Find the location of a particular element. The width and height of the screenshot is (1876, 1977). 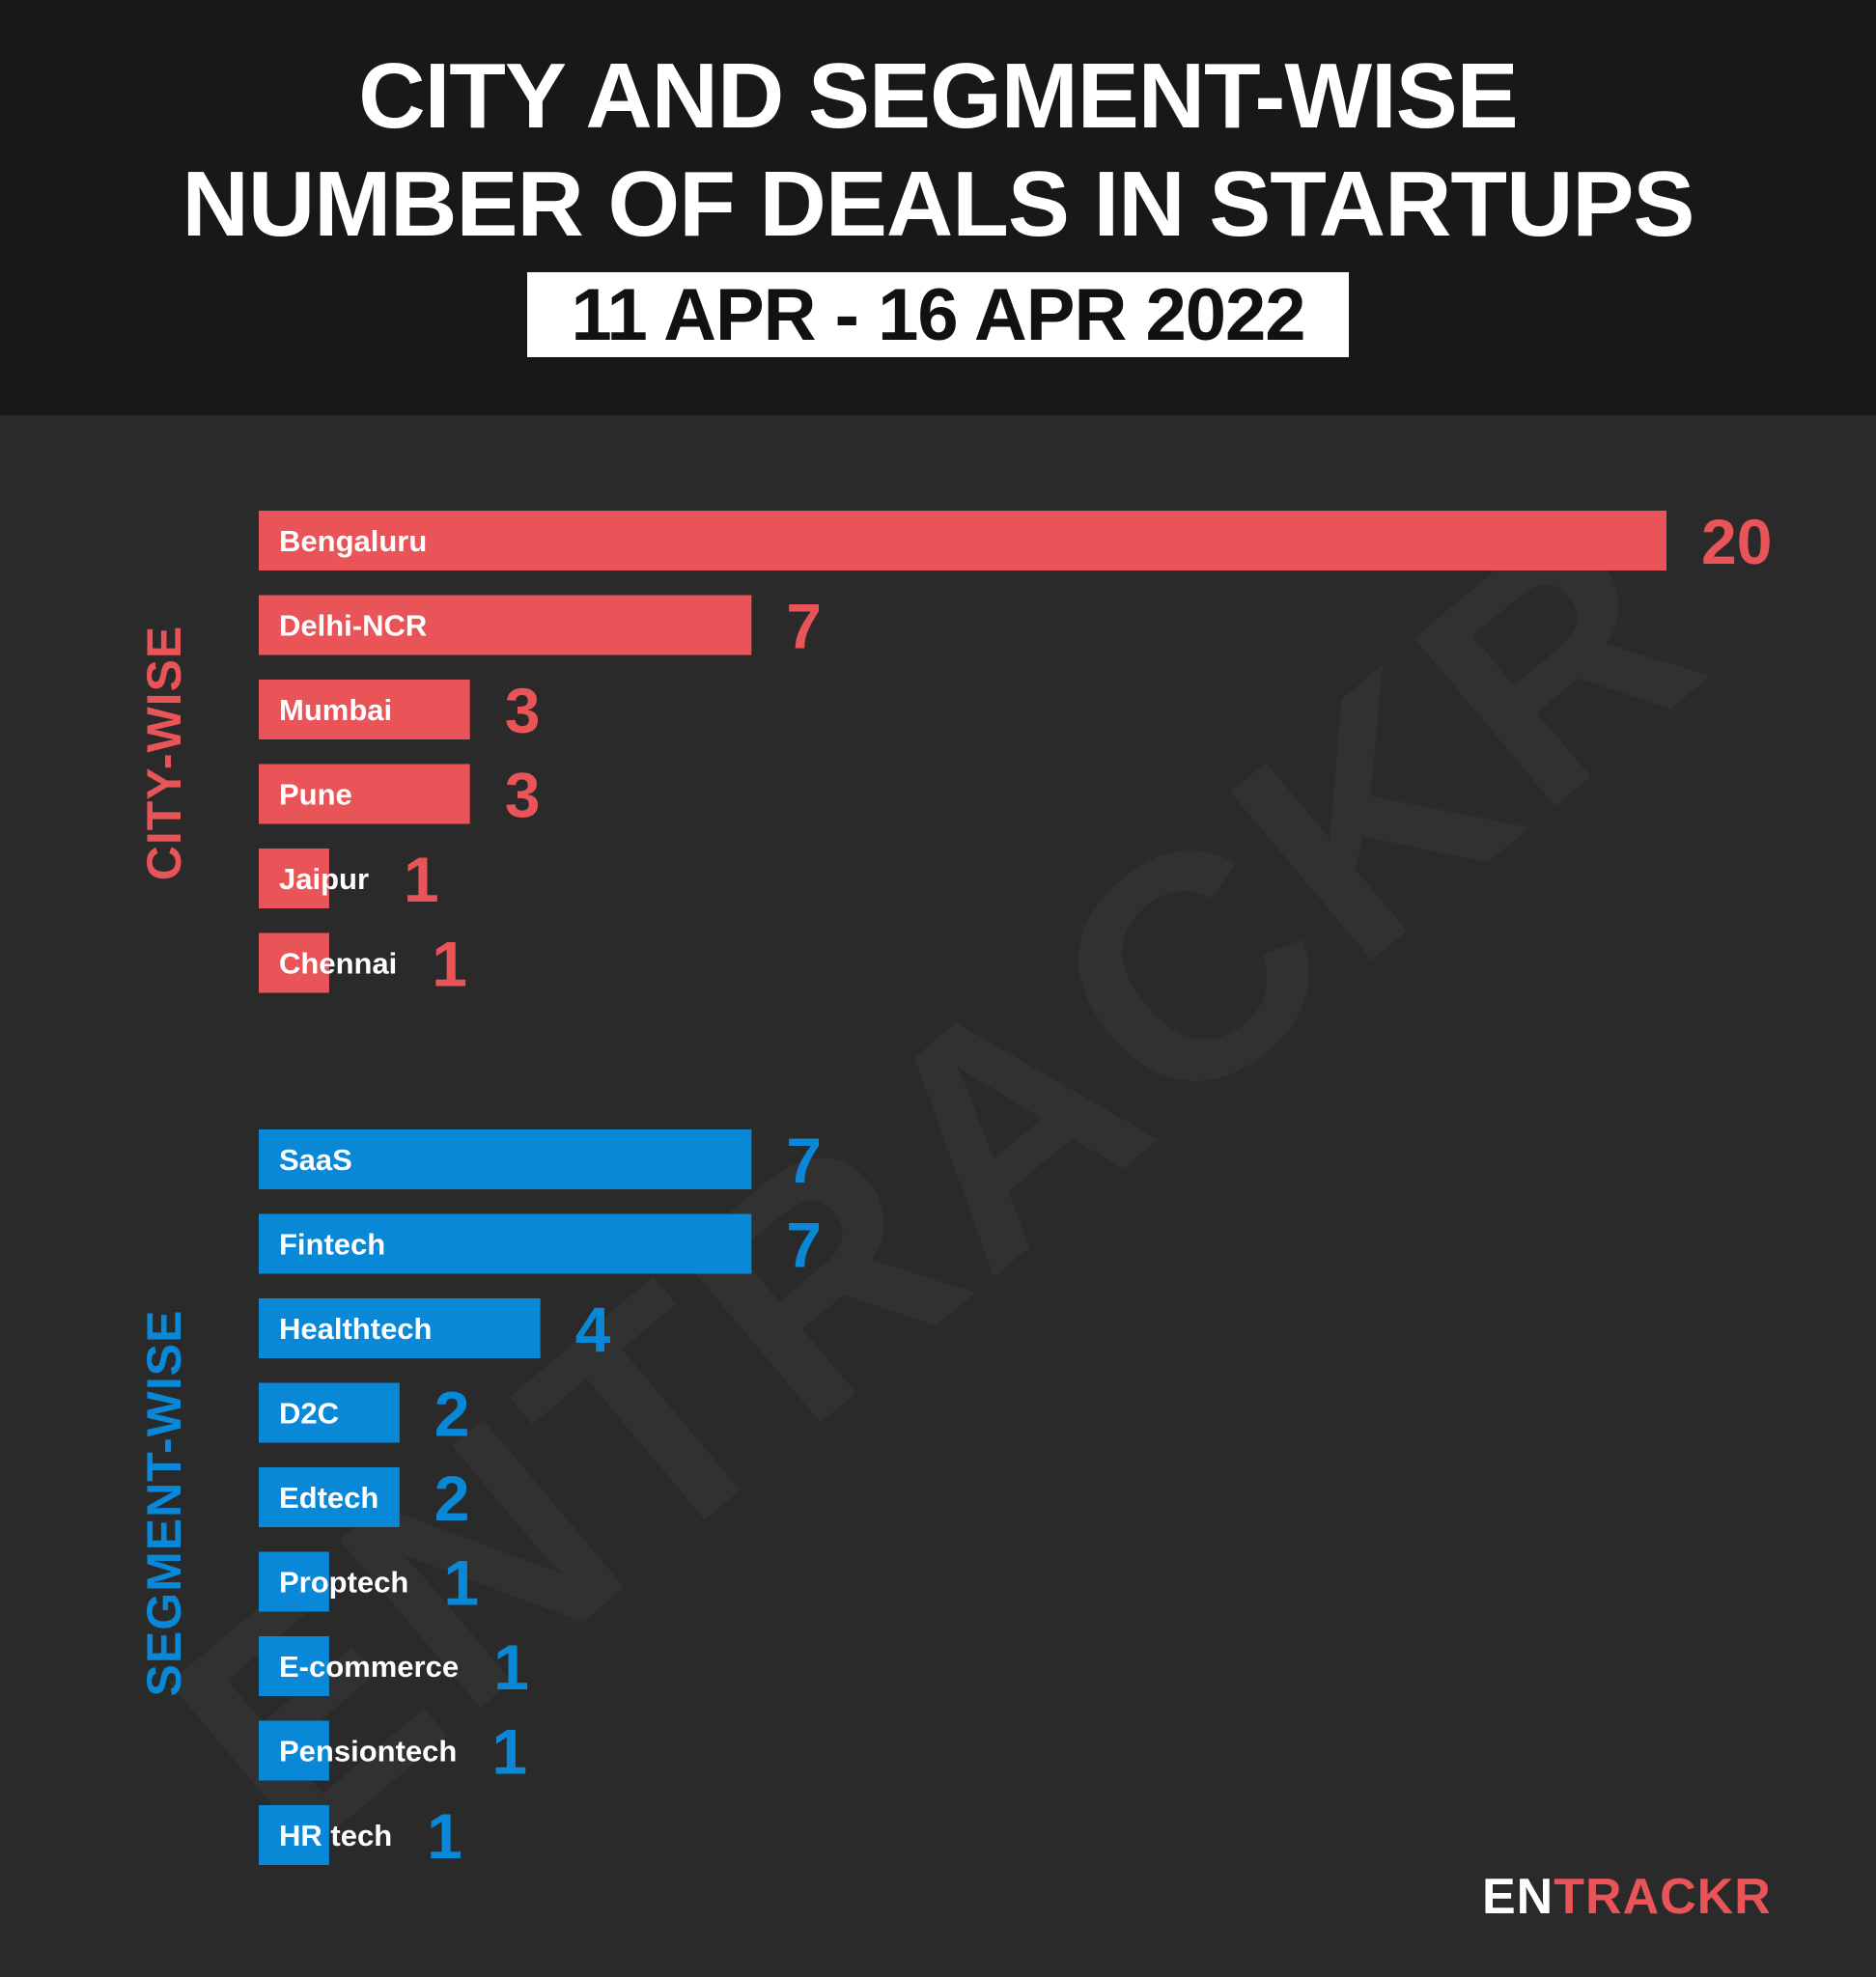

category-label: Proptech is located at coordinates (344, 1583).